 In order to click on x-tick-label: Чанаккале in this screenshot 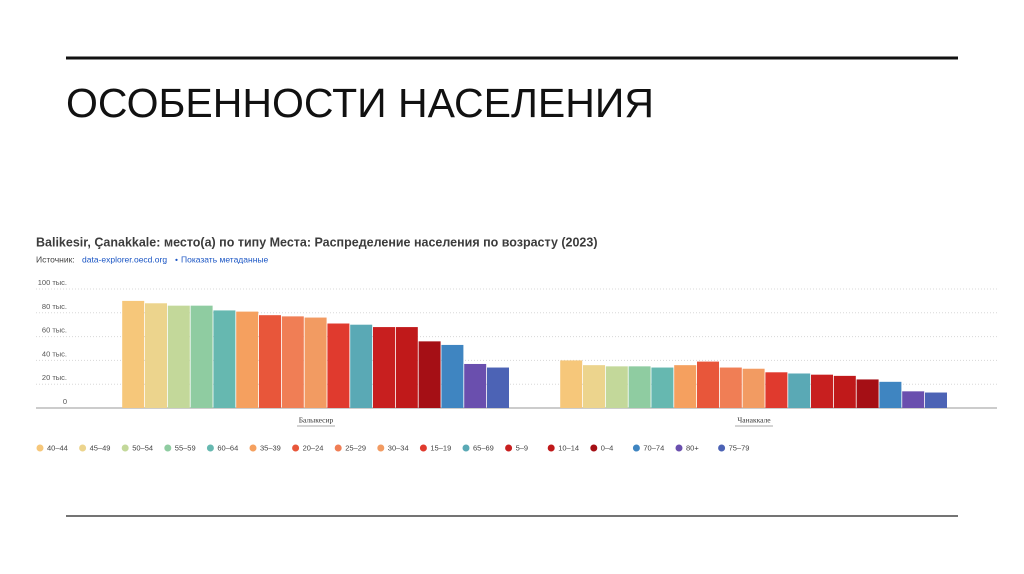, I will do `click(754, 420)`.